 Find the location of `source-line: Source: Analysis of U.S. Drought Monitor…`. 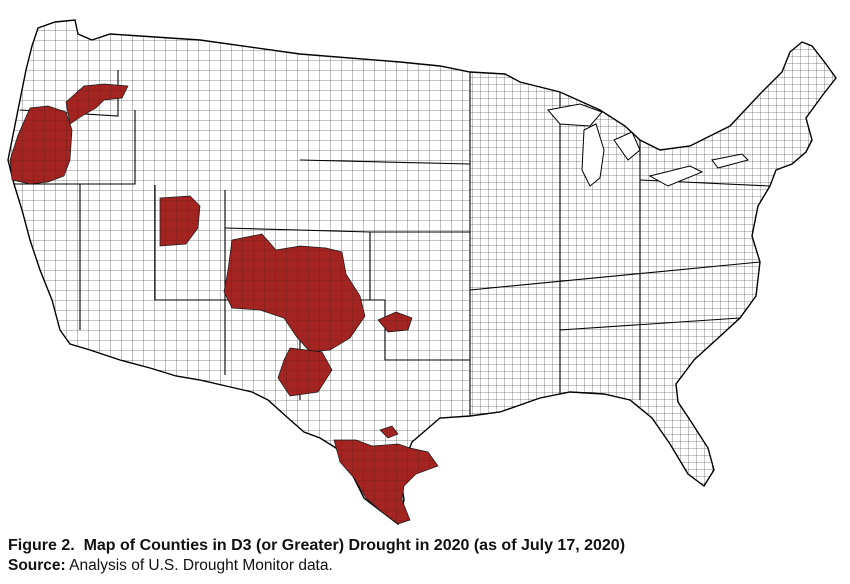

source-line: Source: Analysis of U.S. Drought Monitor… is located at coordinates (426, 566).